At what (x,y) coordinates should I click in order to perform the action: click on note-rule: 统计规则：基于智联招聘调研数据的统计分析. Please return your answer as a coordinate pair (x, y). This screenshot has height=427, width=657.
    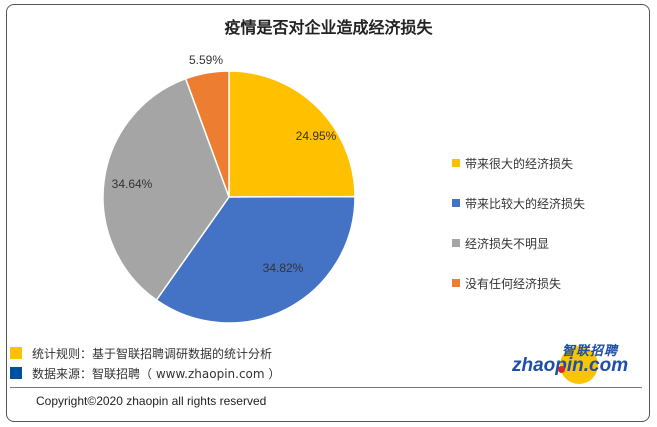
    Looking at the image, I should click on (145, 353).